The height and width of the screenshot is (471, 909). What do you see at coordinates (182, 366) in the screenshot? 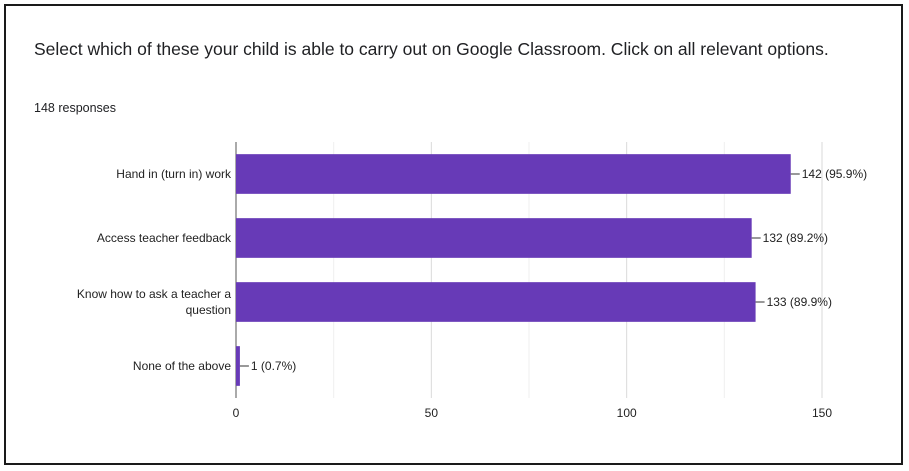
I see `category-label: None of the above` at bounding box center [182, 366].